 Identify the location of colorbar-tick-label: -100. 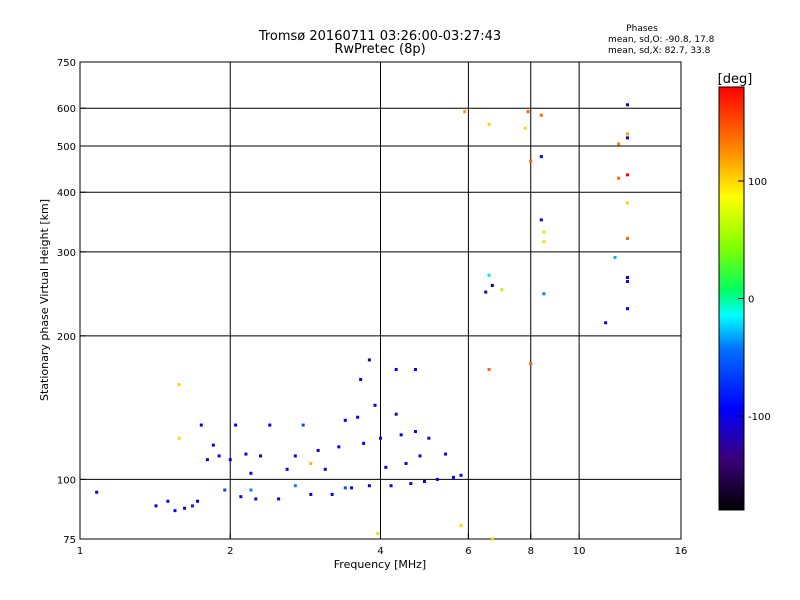
(759, 417).